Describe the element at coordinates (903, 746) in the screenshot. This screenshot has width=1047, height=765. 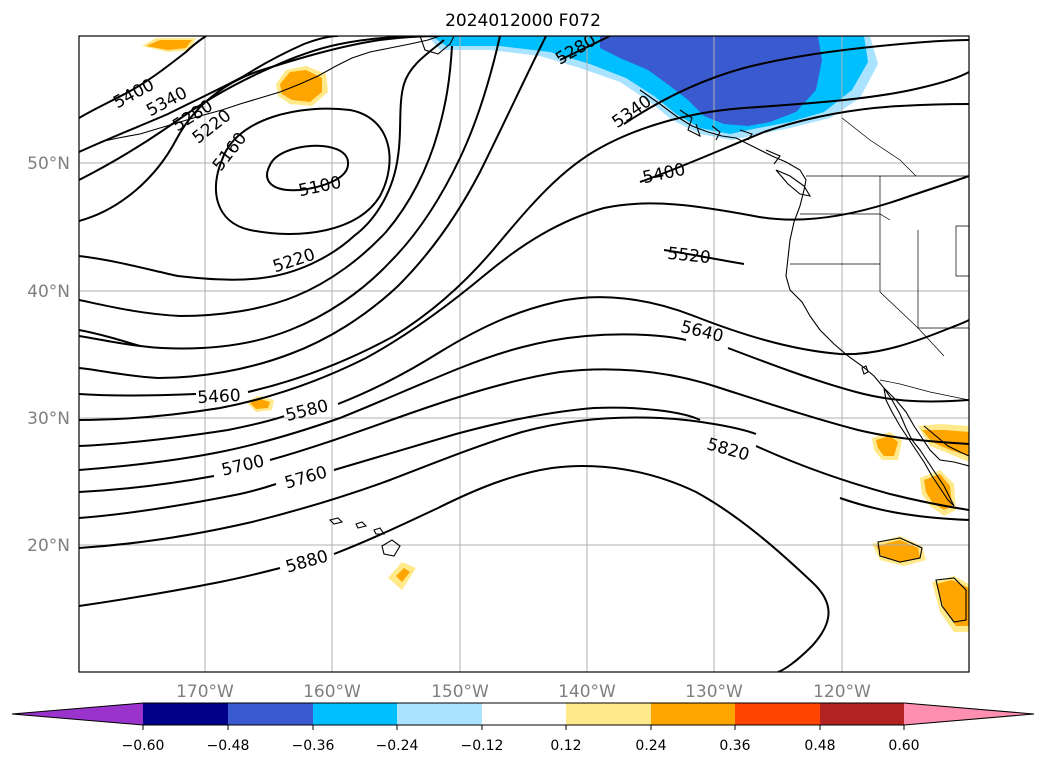
I see `colorbar-tick-label: 0.60` at that location.